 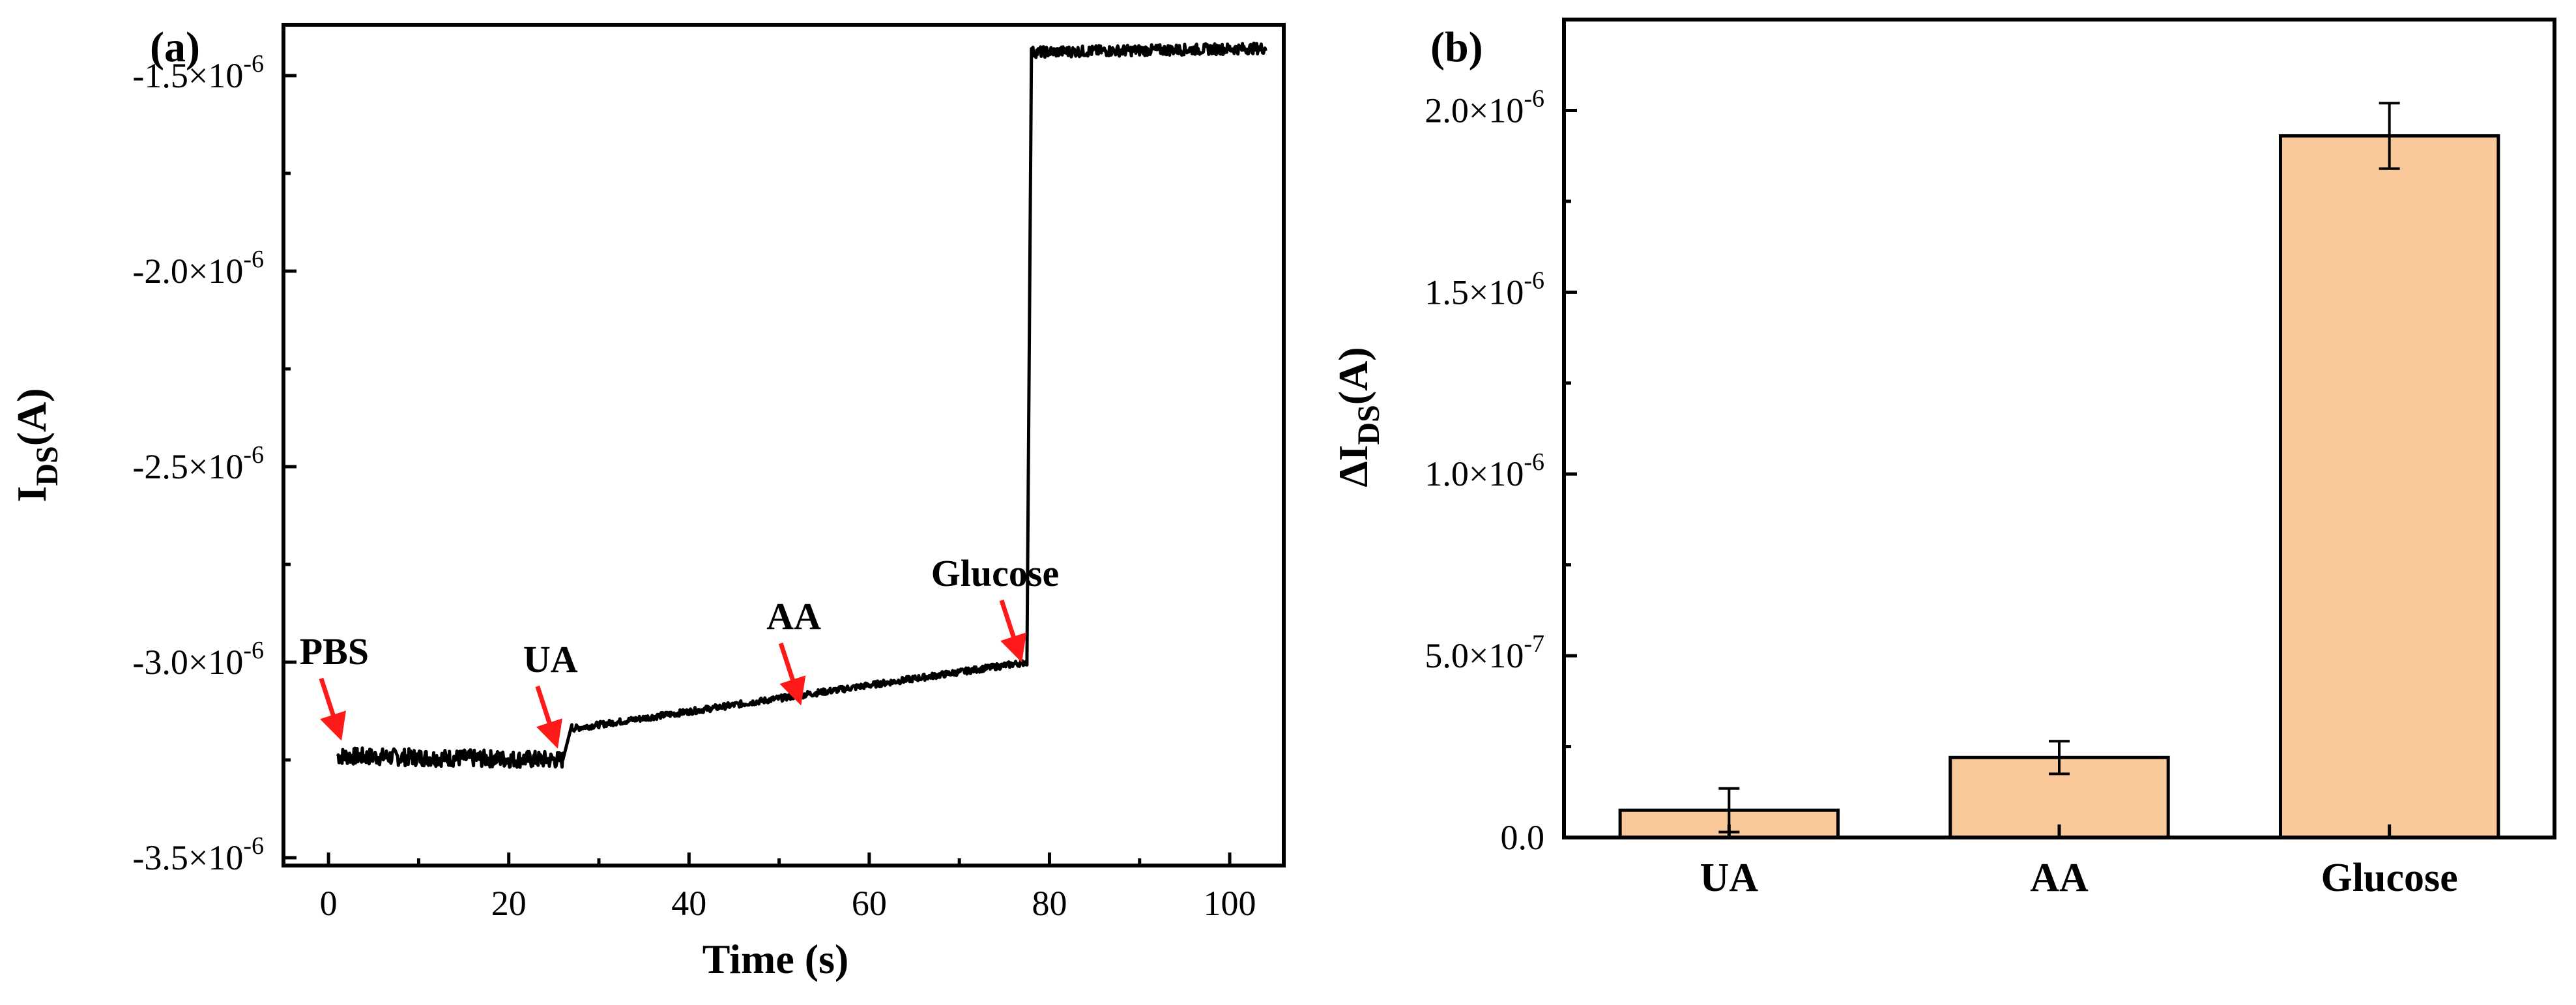 What do you see at coordinates (788, 887) in the screenshot?
I see `panel-a-x-axis: 0 20 40 60 80 100` at bounding box center [788, 887].